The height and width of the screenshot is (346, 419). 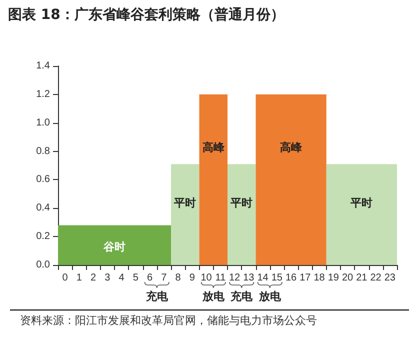 What do you see at coordinates (121, 278) in the screenshot?
I see `x-tick-label: 4` at bounding box center [121, 278].